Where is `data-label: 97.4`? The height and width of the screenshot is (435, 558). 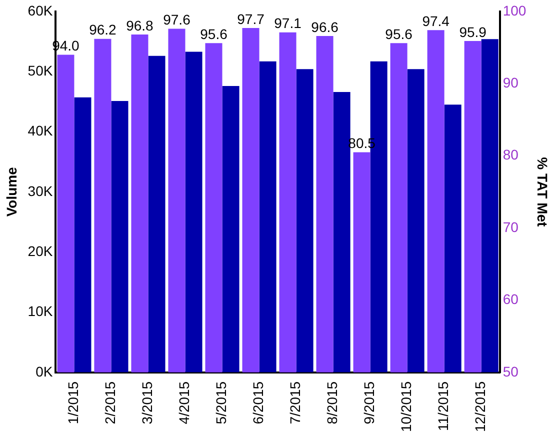 data-label: 97.4 is located at coordinates (436, 21).